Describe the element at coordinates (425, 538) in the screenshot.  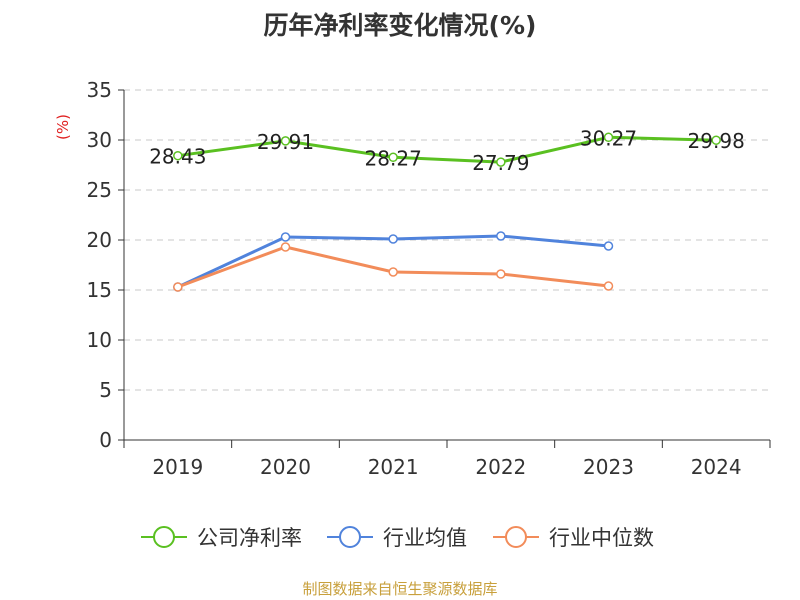
I see `legend-label-1: 行业均值` at that location.